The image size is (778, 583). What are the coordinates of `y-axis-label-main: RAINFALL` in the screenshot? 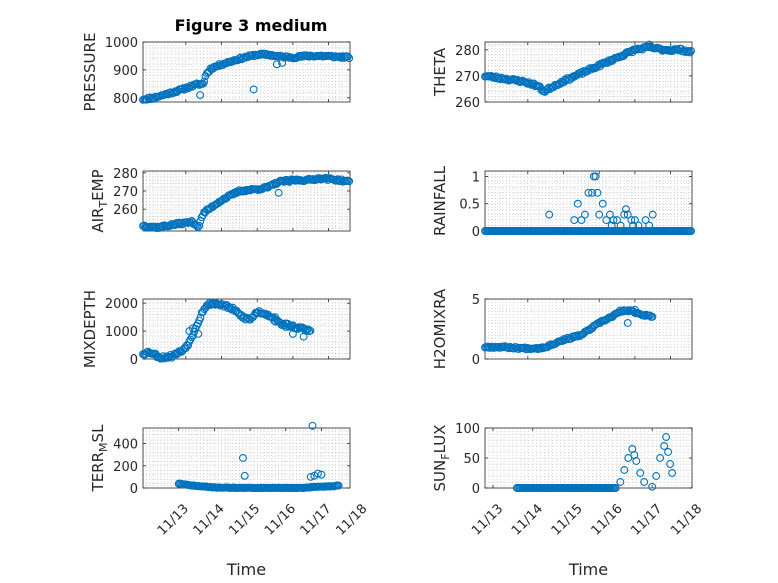 It's located at (440, 200).